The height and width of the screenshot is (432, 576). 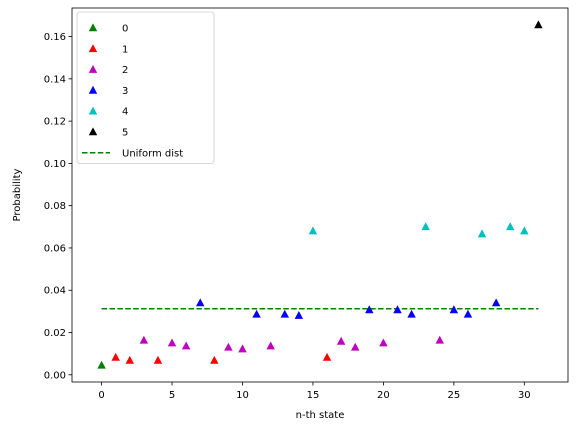 What do you see at coordinates (55, 122) in the screenshot?
I see `y-tick-label: 0.12` at bounding box center [55, 122].